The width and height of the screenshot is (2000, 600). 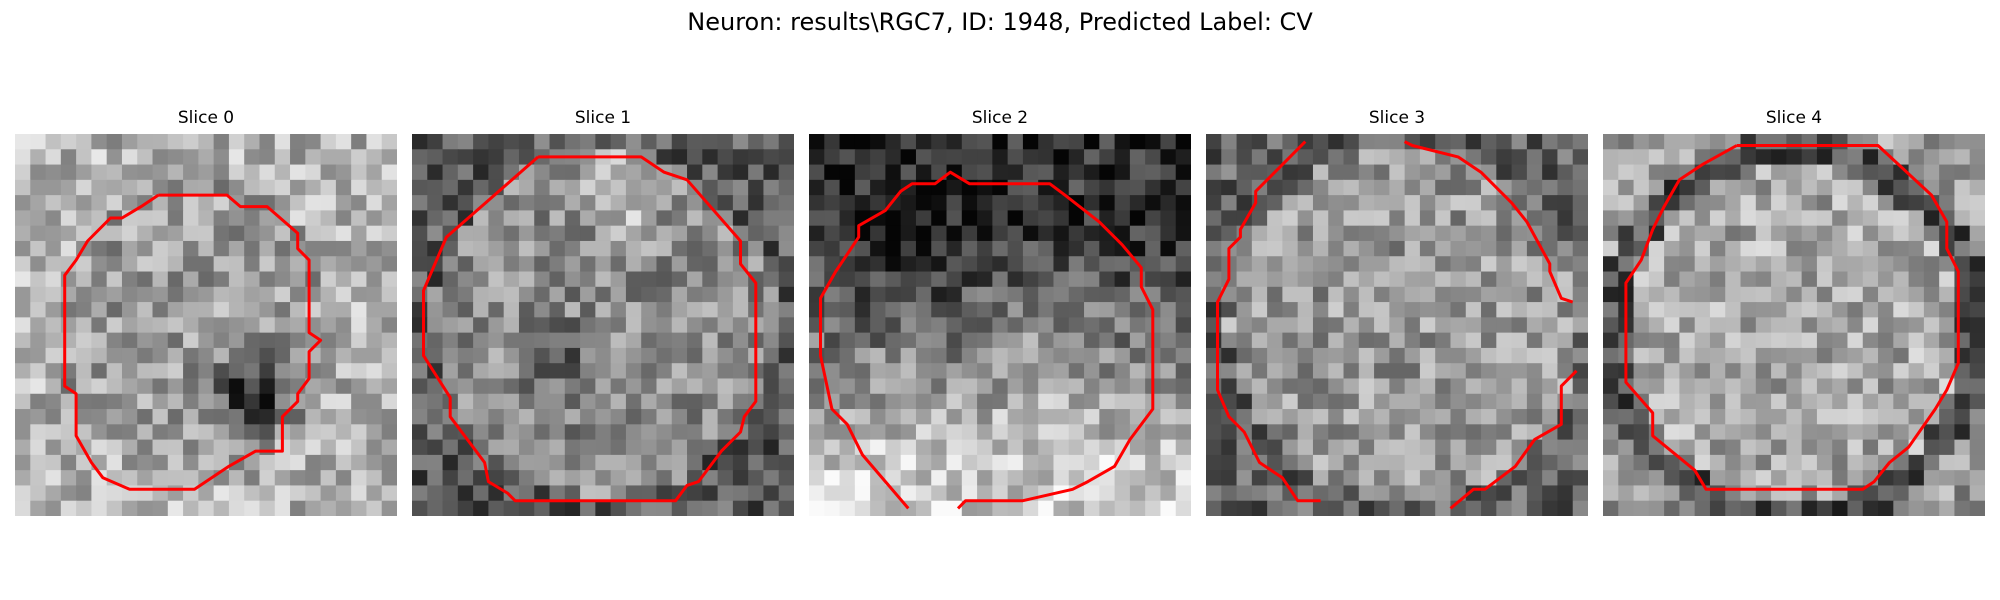 What do you see at coordinates (206, 118) in the screenshot?
I see `slice-title-0: Slice 0` at bounding box center [206, 118].